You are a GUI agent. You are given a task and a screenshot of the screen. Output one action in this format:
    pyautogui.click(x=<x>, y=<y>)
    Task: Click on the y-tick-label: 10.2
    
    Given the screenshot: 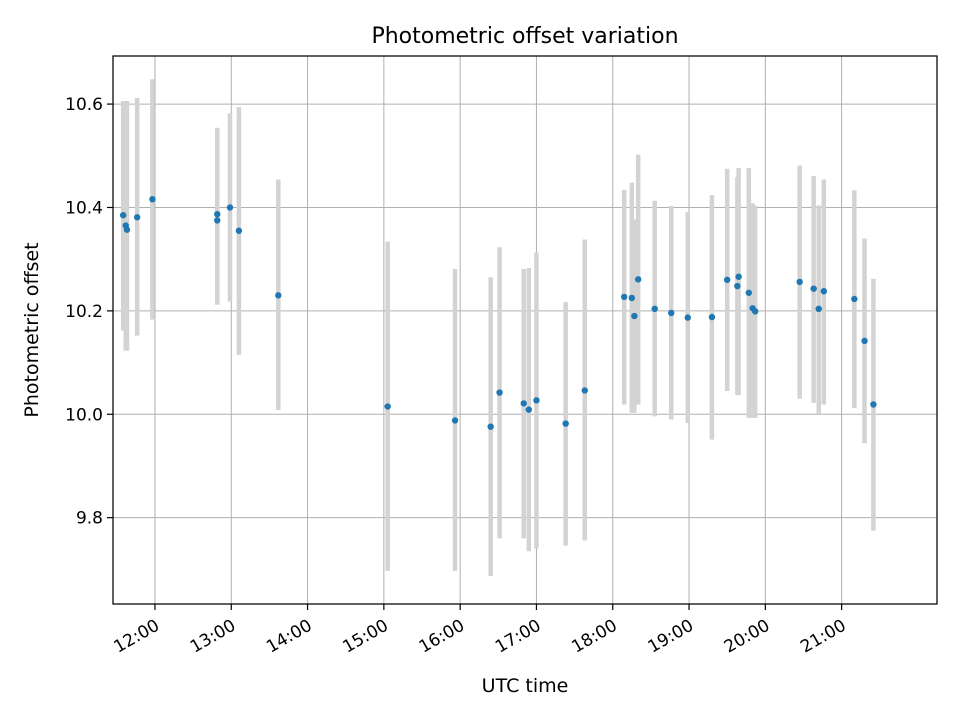 What is the action you would take?
    pyautogui.click(x=84, y=312)
    